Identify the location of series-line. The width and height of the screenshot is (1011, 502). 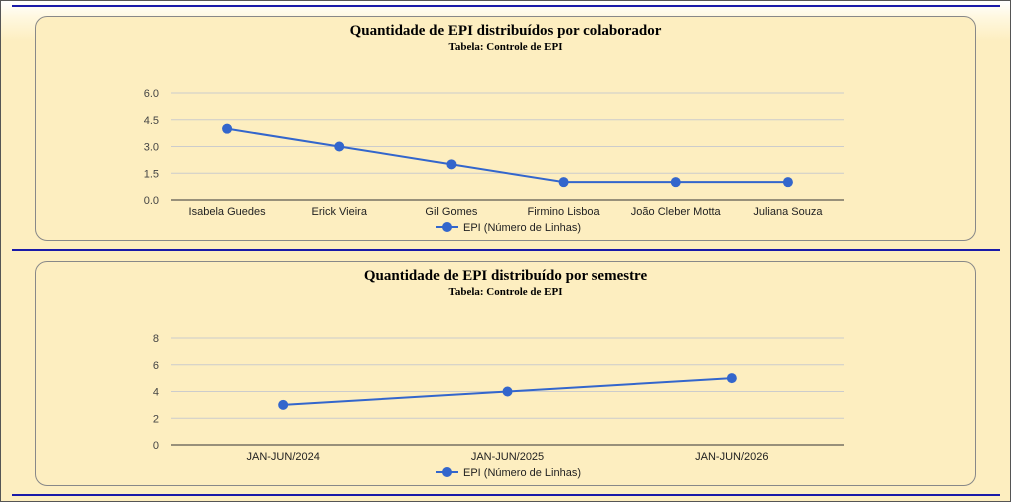
(507, 155).